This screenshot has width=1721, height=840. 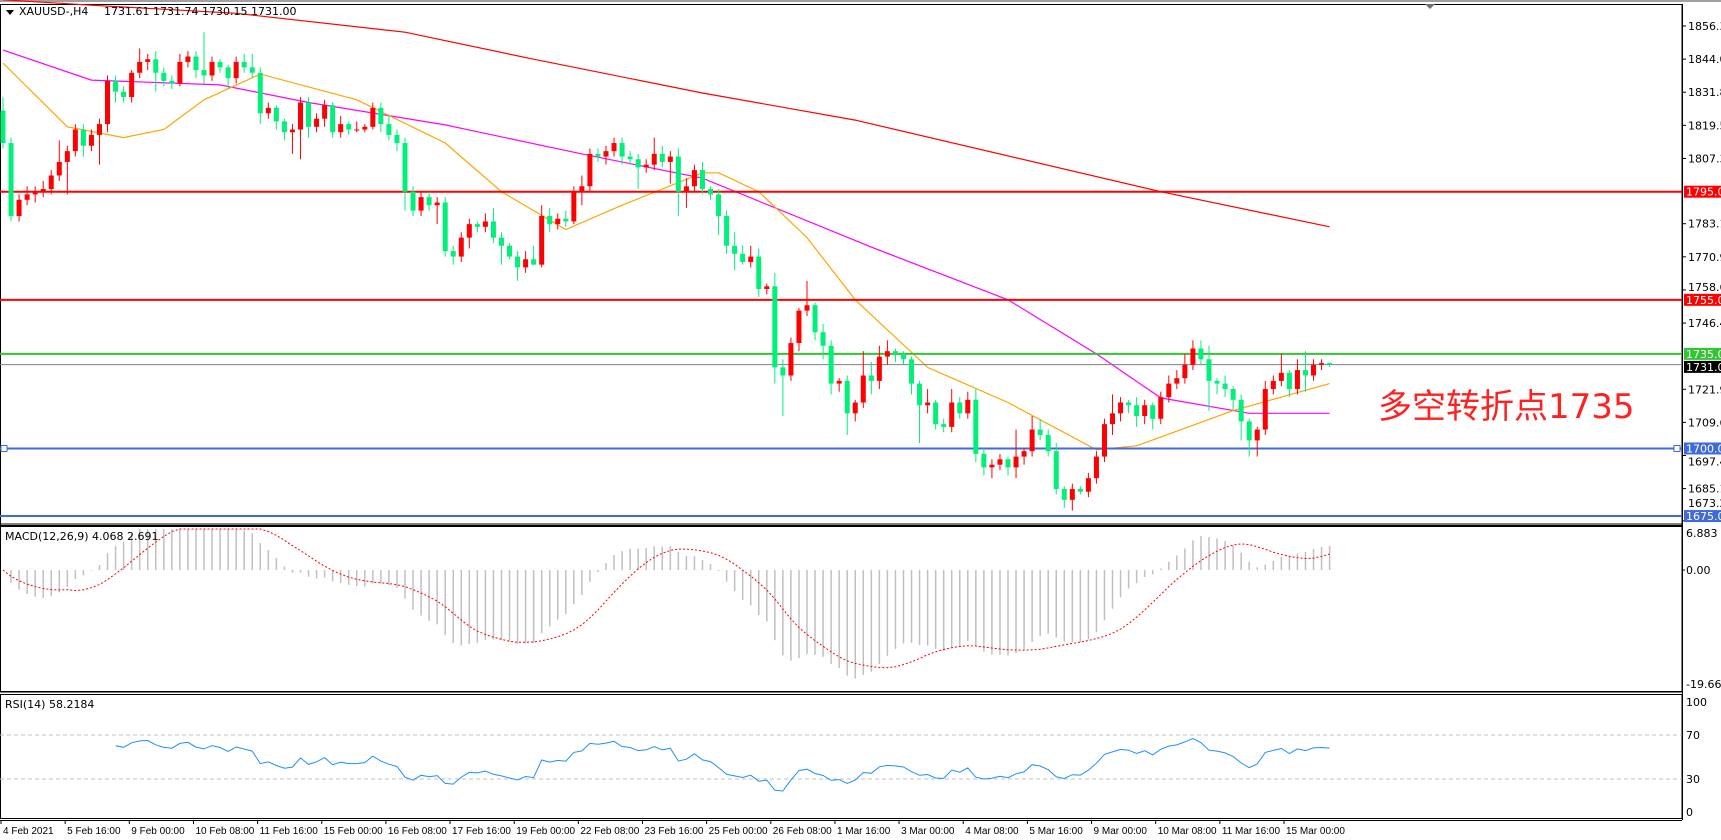 What do you see at coordinates (417, 831) in the screenshot?
I see `time-tick-label: 16 Feb 08:00` at bounding box center [417, 831].